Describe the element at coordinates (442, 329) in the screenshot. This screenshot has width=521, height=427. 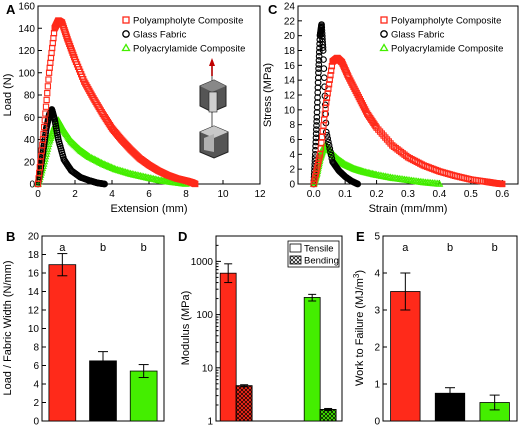
I see `panel-e-plot: 0 1 2 3 4 5 a b b` at that location.